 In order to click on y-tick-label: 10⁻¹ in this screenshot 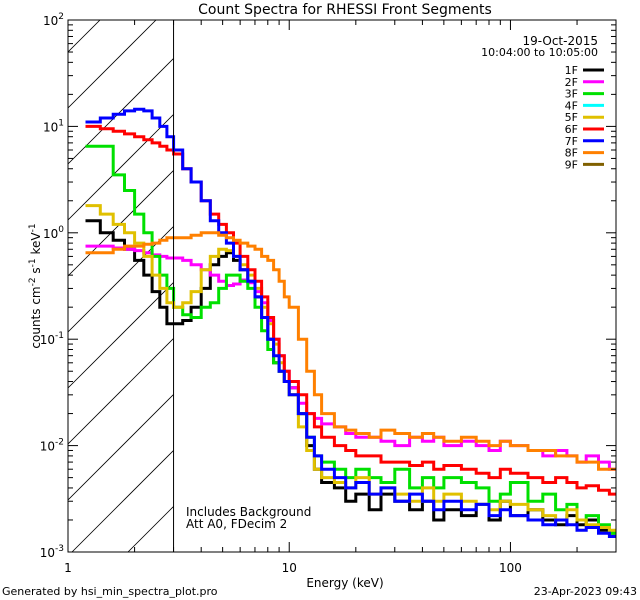, I will do `click(52, 339)`.